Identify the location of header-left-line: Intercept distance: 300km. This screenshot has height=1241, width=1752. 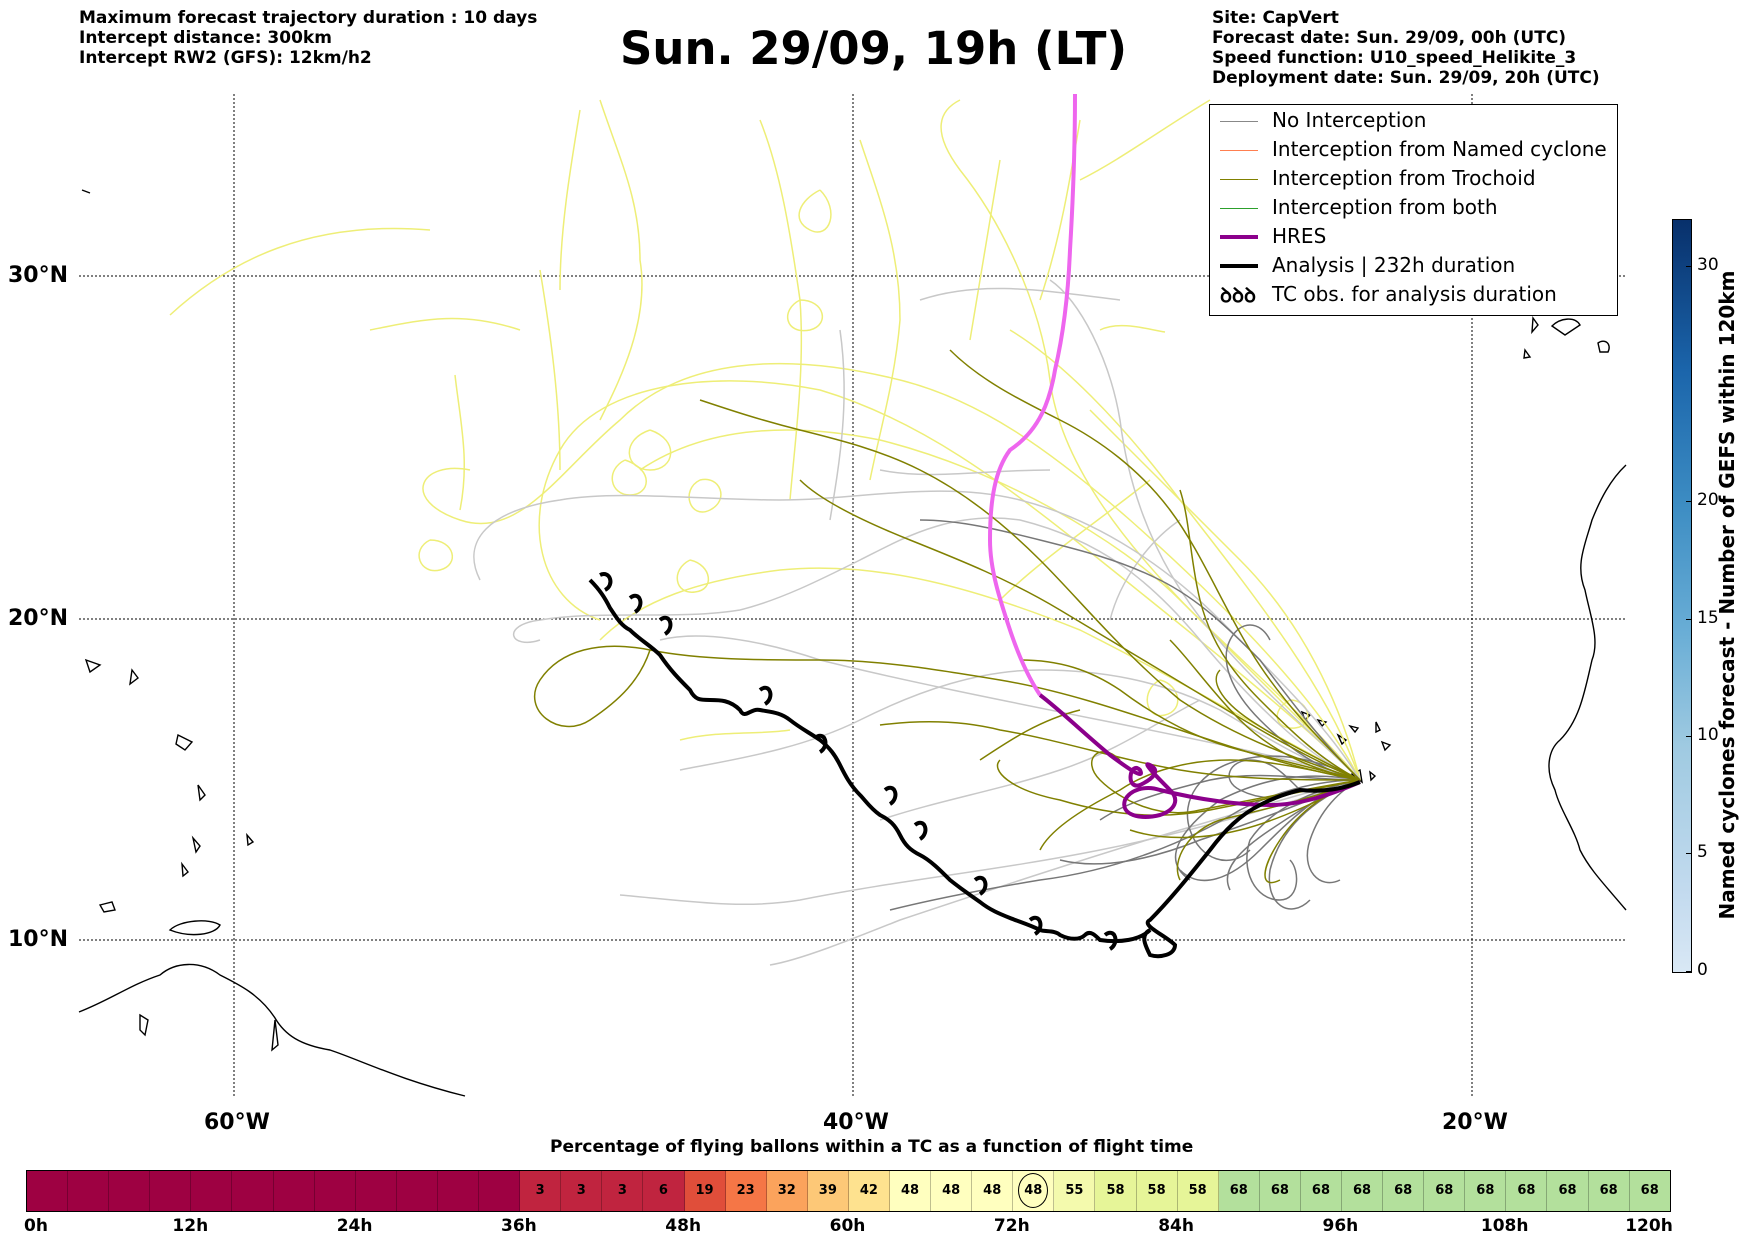
(205, 38).